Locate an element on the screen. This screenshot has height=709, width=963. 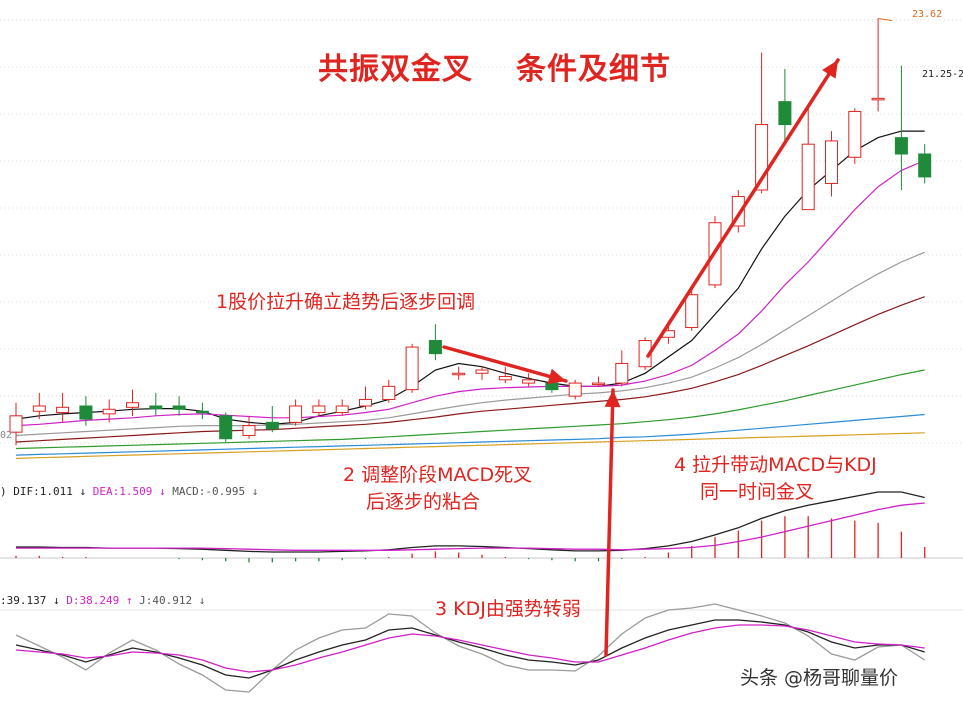
kdj-arrow is located at coordinates (612, 522).